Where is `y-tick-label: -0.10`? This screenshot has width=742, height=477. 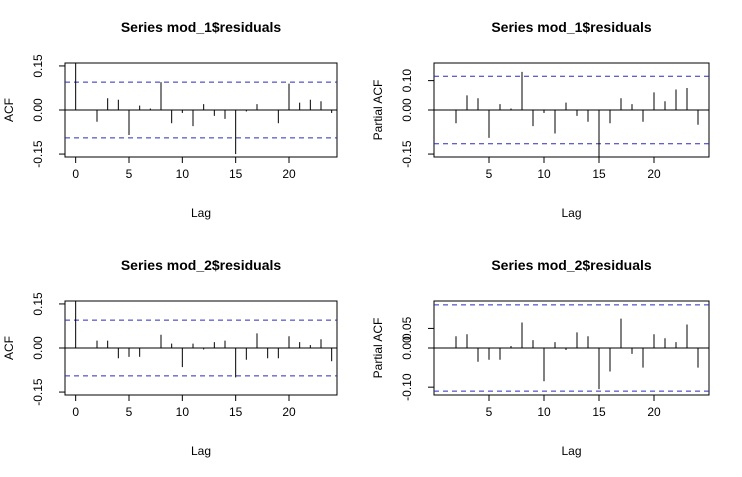 y-tick-label: -0.10 is located at coordinates (407, 387).